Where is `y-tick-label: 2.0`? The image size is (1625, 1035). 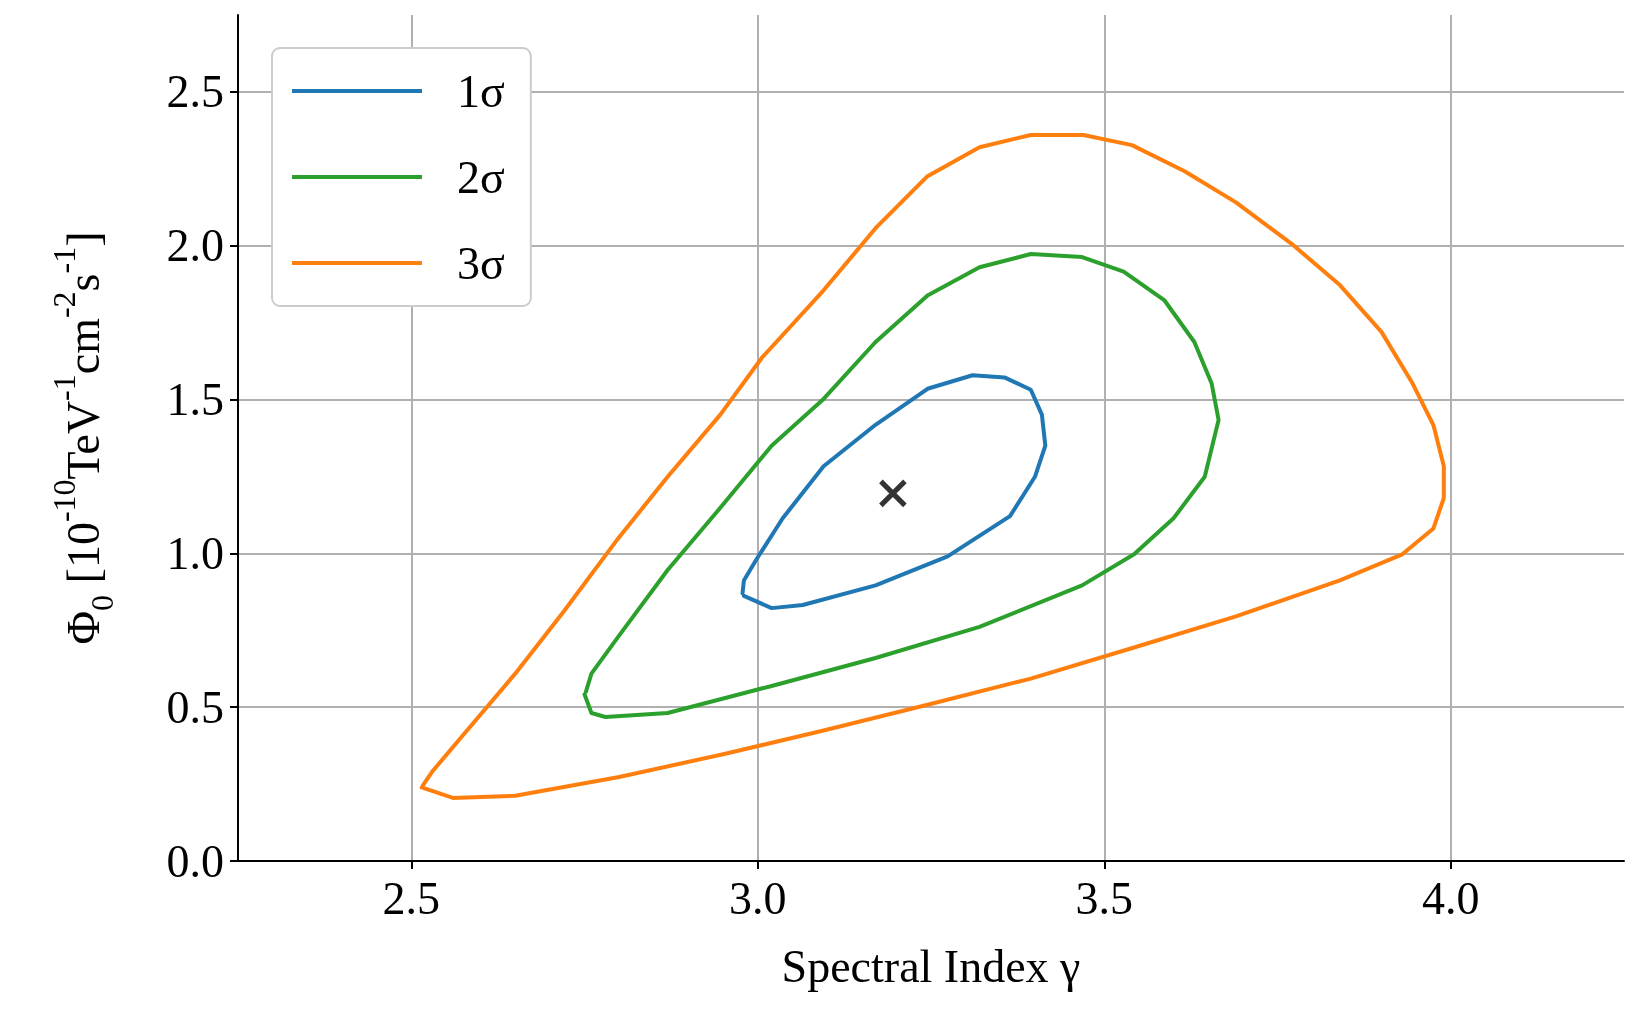 y-tick-label: 2.0 is located at coordinates (195, 246).